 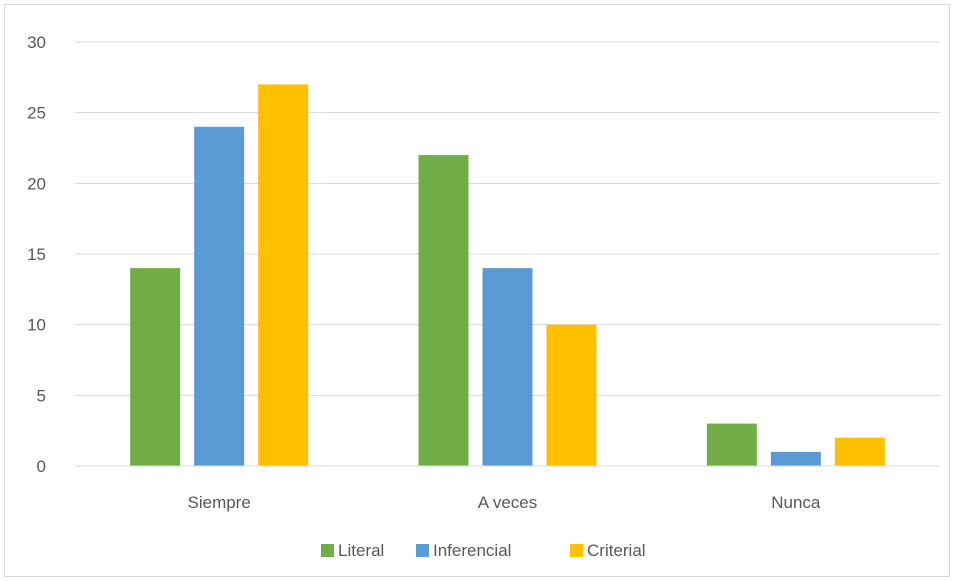 I want to click on legend-swatch-inferencial, so click(x=422, y=550).